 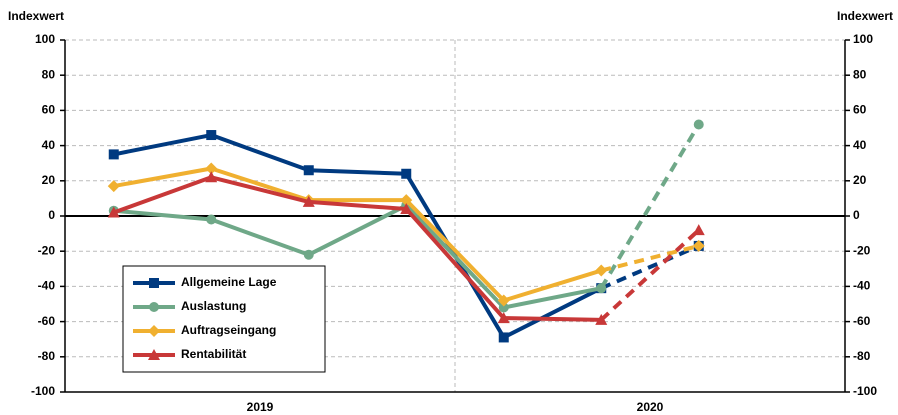 I want to click on y-tick-label: -60, so click(x=47, y=321).